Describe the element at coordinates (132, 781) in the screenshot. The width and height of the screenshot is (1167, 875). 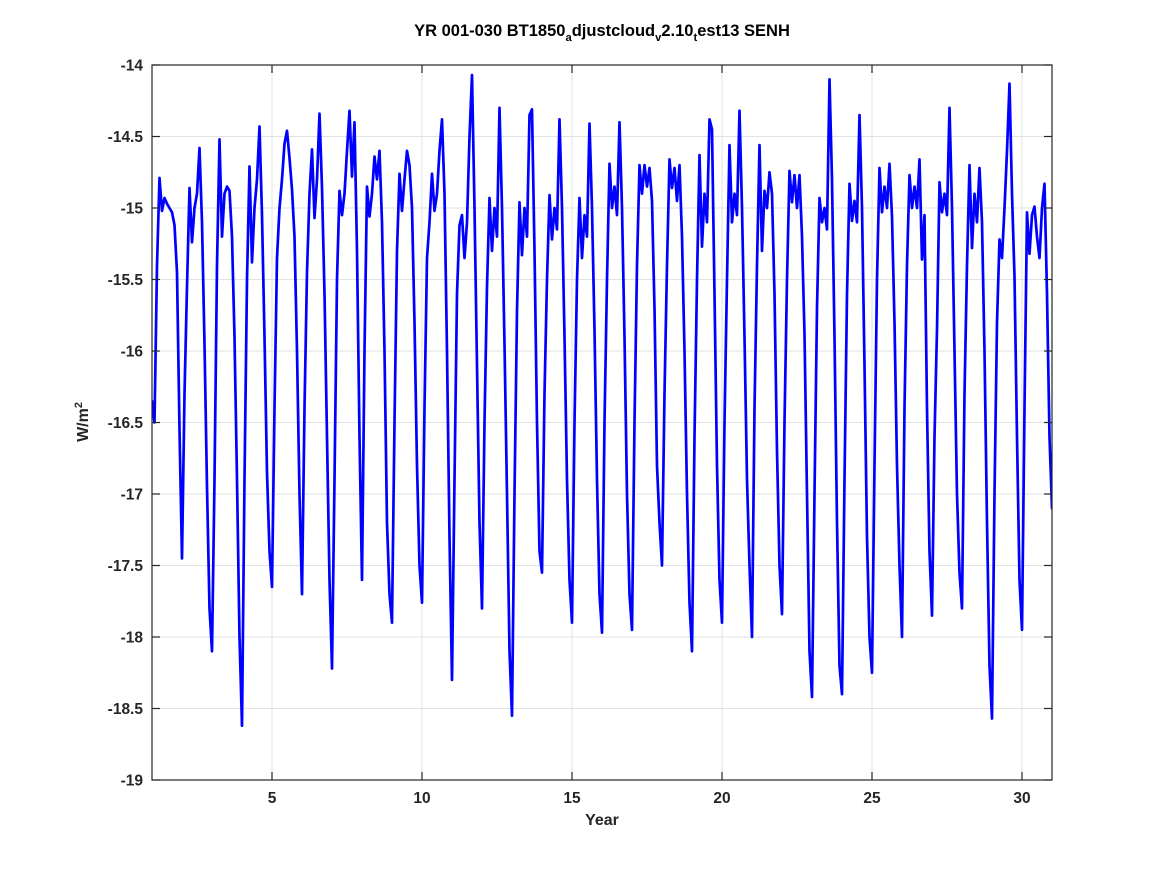
I see `svg-text: -19` at that location.